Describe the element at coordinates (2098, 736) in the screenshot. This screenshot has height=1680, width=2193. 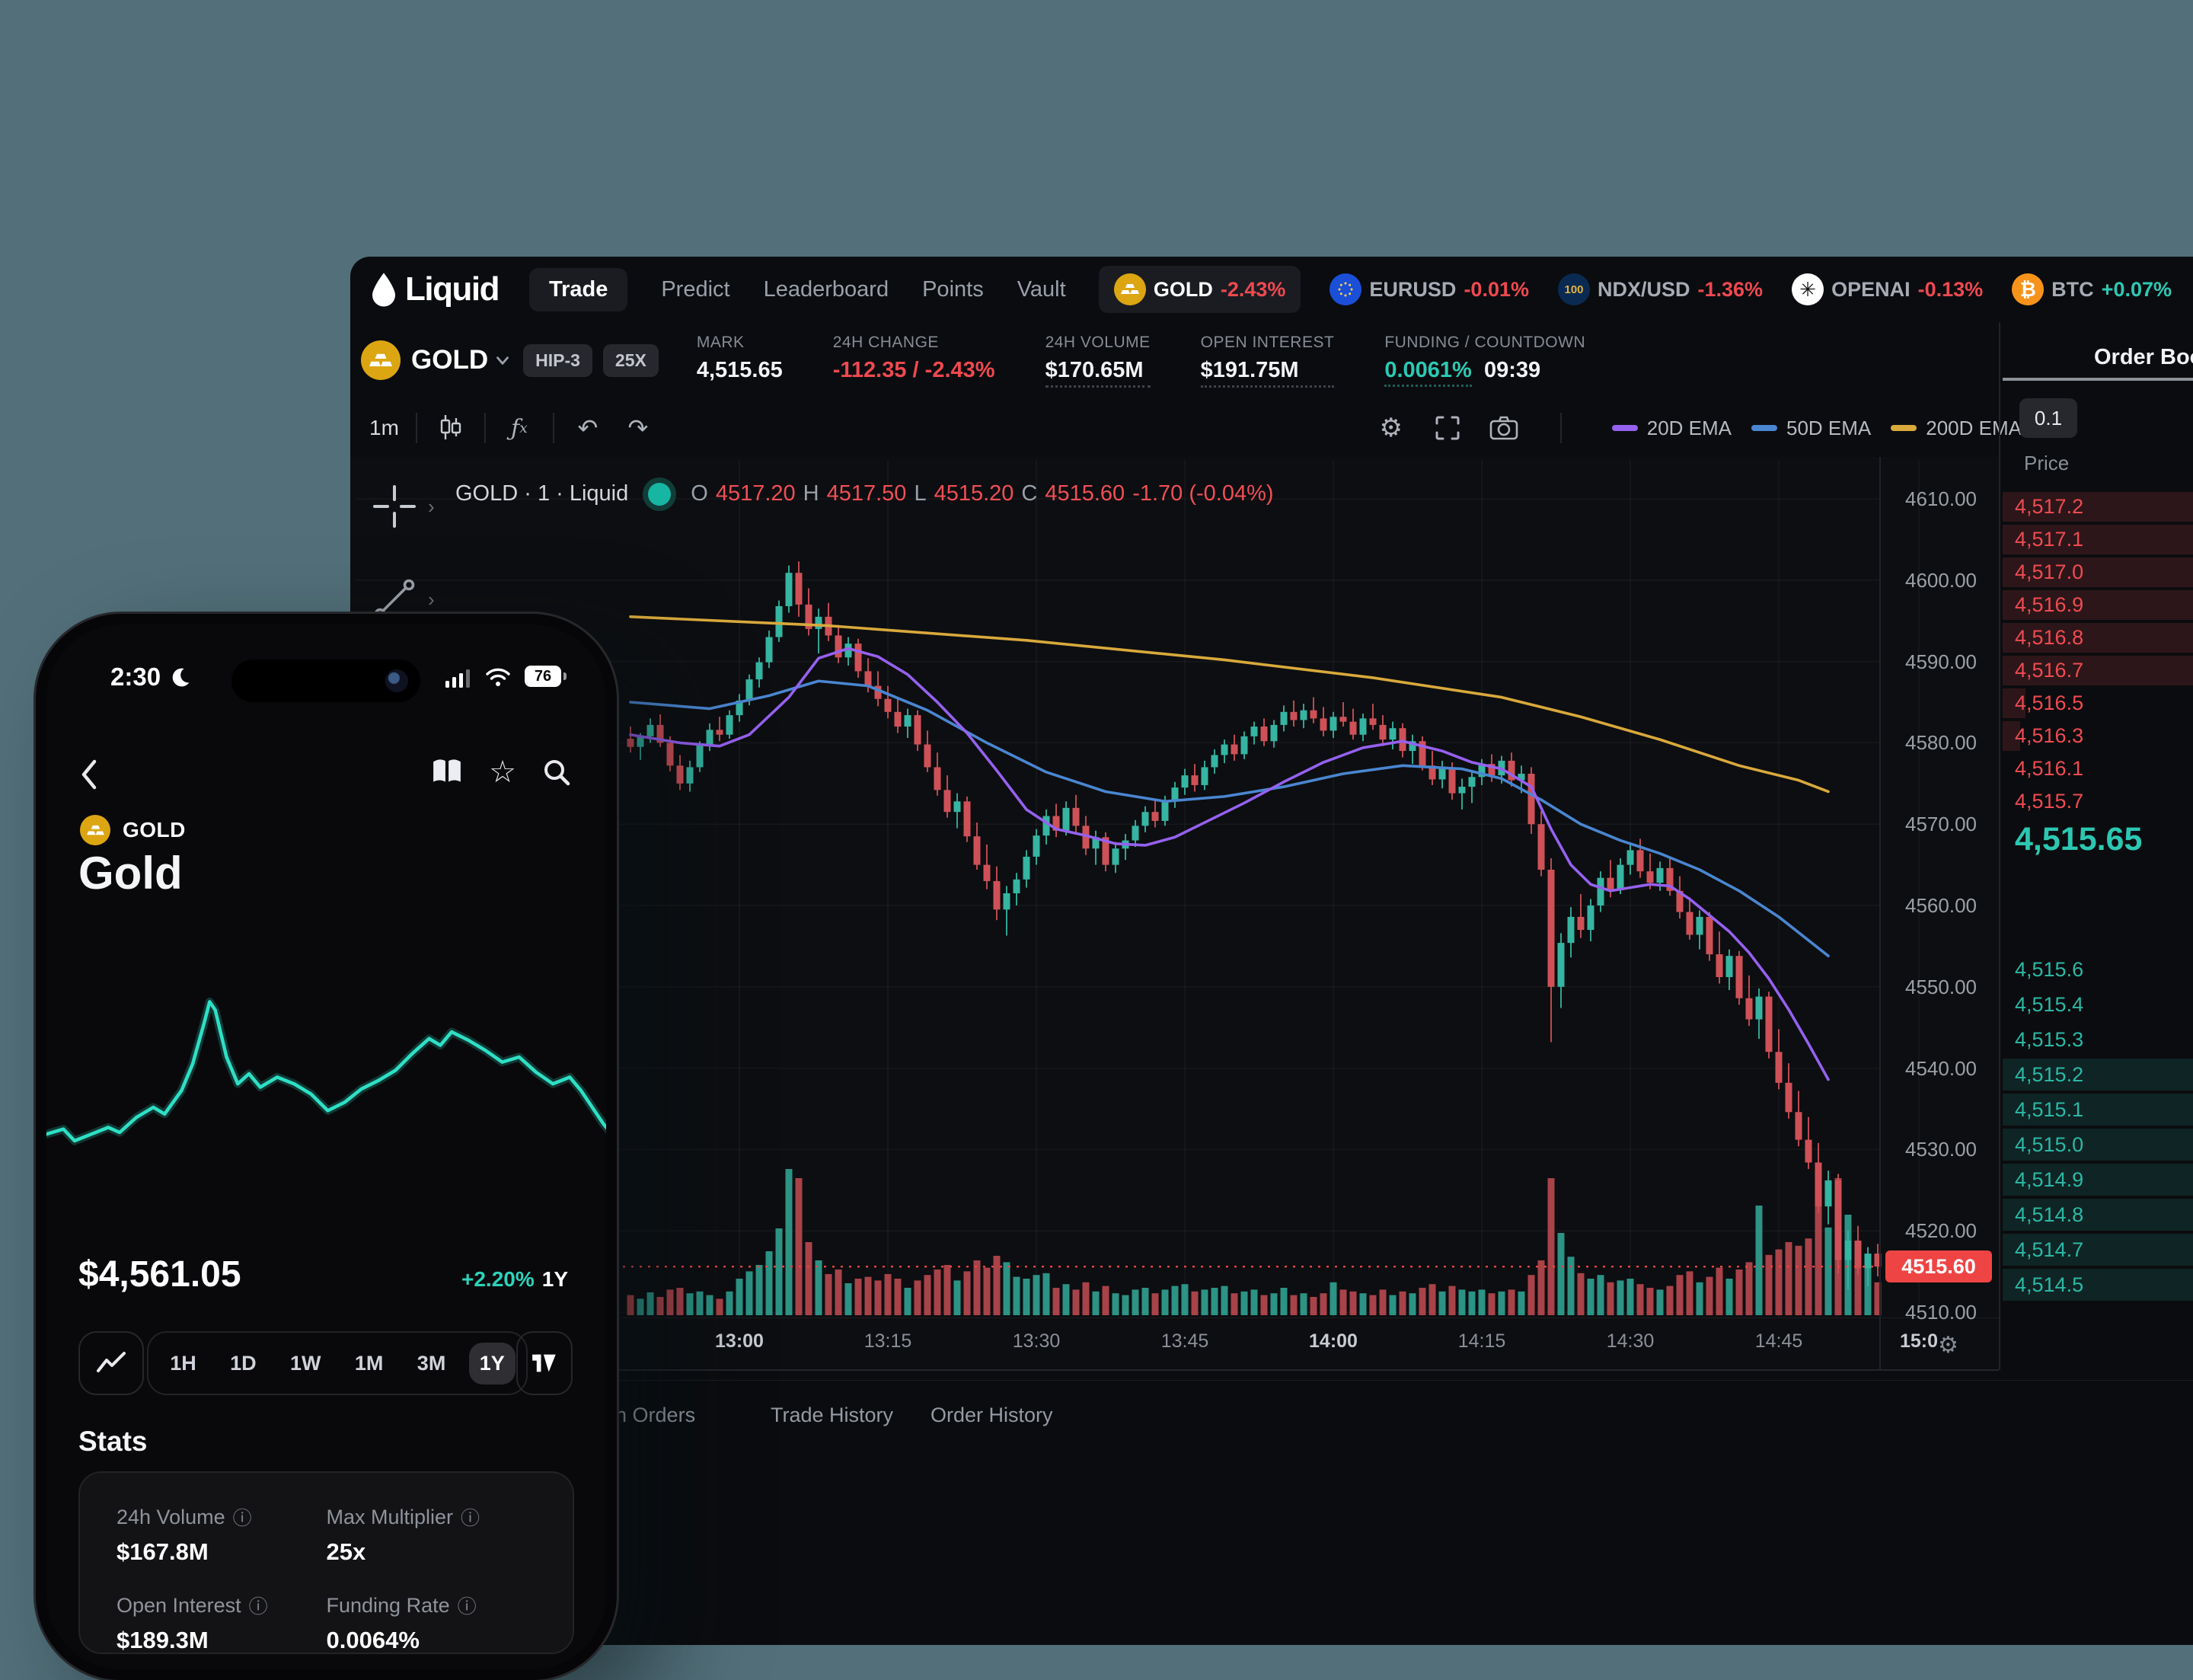
I see `ask-row: 4,516.3` at that location.